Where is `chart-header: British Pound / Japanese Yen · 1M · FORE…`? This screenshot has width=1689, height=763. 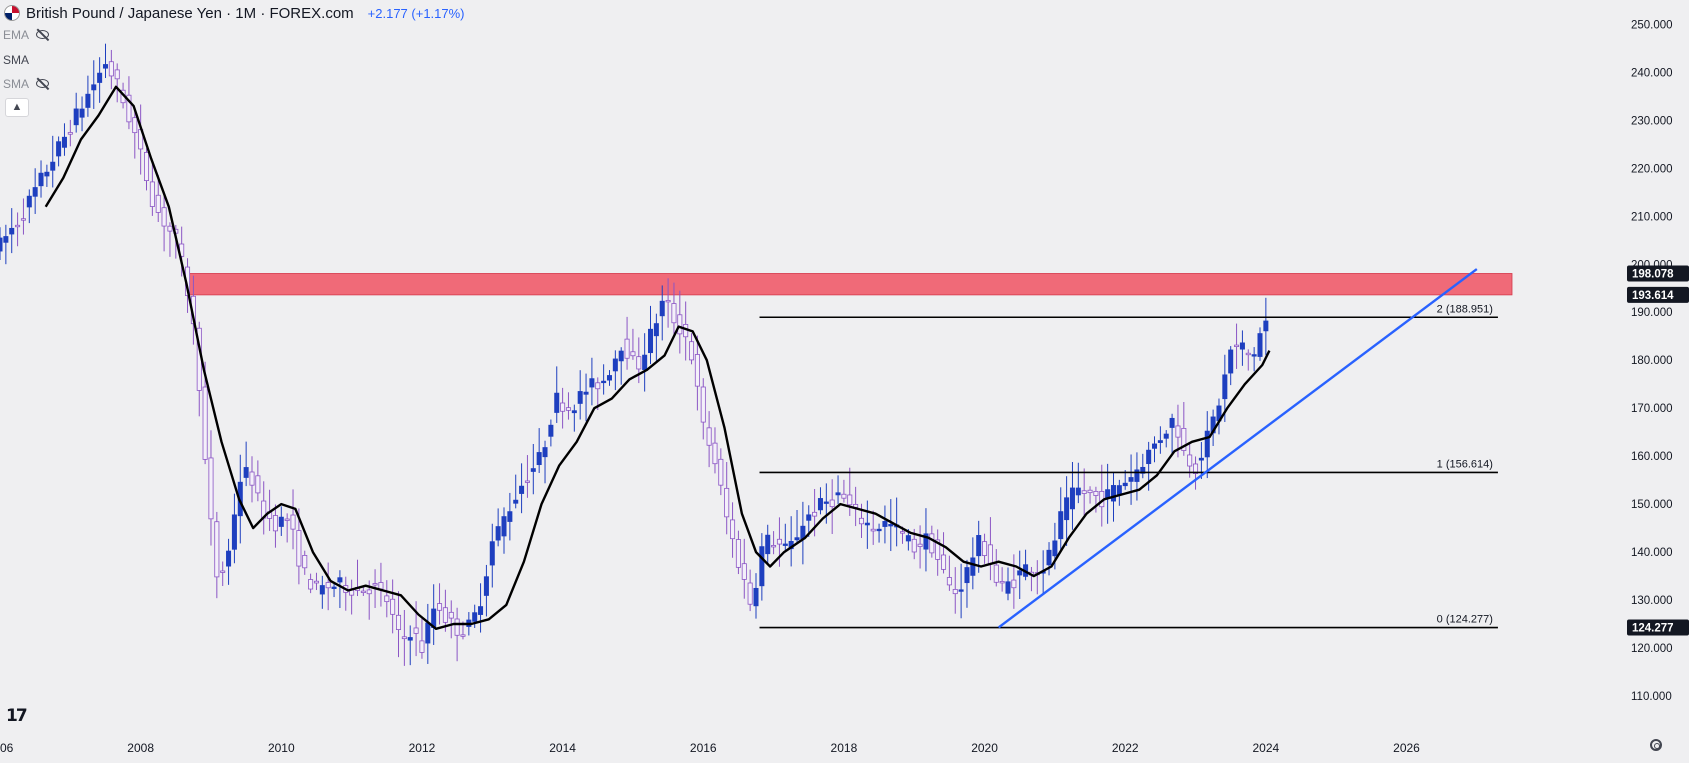
chart-header: British Pound / Japanese Yen · 1M · FORE… is located at coordinates (232, 13).